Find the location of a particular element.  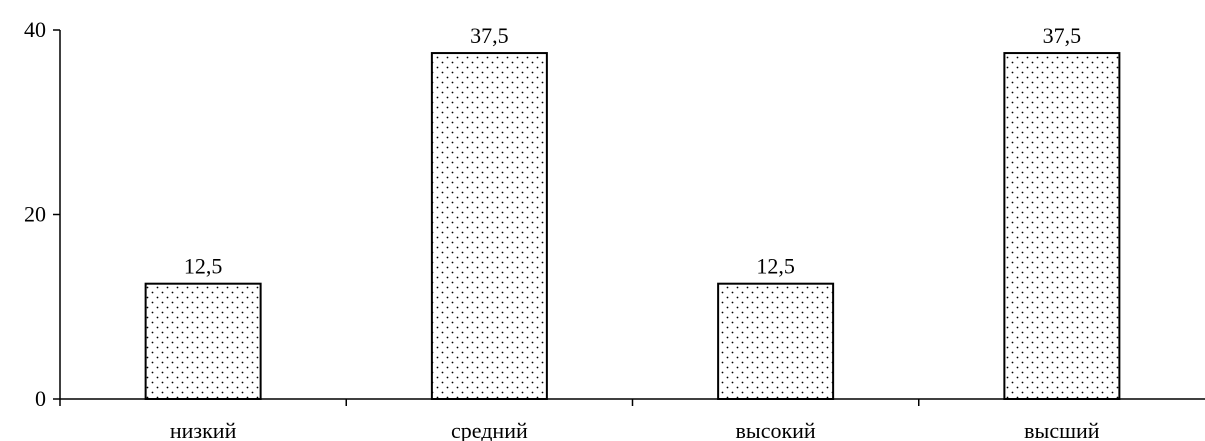

y-tick-label: 40 is located at coordinates (35, 29).